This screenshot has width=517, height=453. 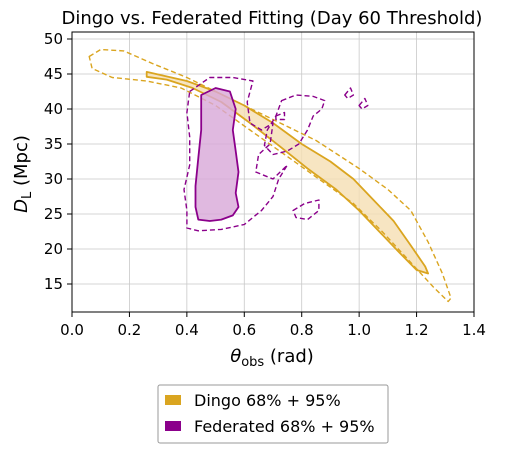 I want to click on y-tick-label: 45, so click(x=53, y=74).